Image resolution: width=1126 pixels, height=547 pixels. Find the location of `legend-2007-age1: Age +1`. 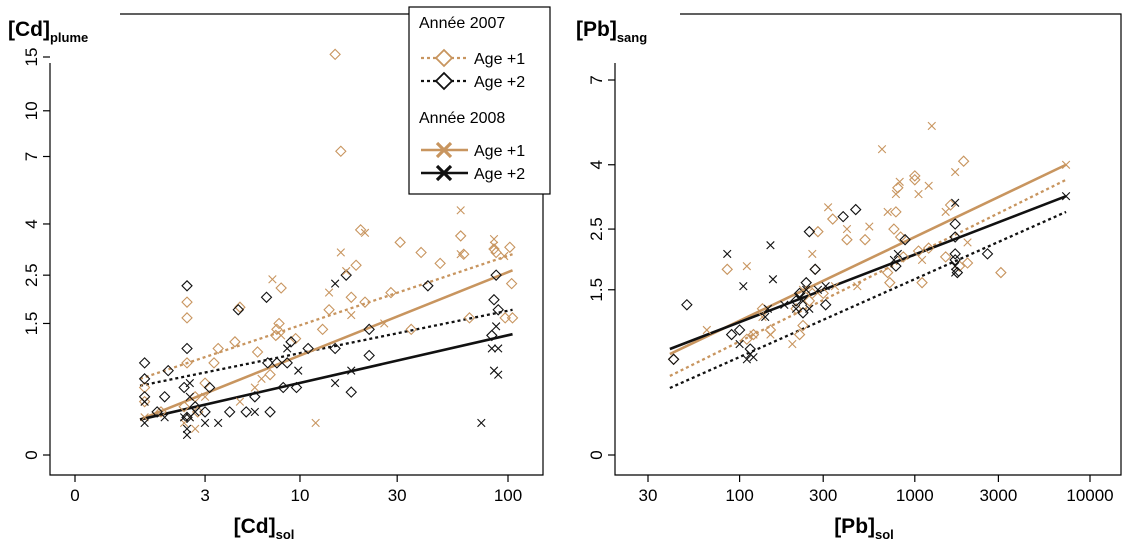

legend-2007-age1: Age +1 is located at coordinates (473, 58).